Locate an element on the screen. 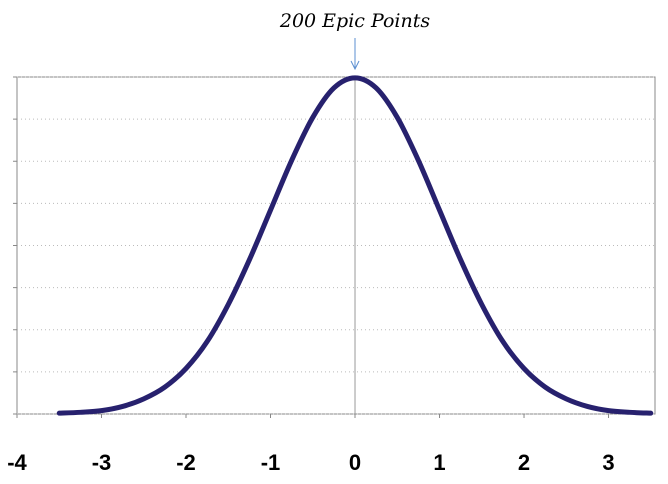 This screenshot has height=484, width=668. x-tick-label: 0 is located at coordinates (355, 462).